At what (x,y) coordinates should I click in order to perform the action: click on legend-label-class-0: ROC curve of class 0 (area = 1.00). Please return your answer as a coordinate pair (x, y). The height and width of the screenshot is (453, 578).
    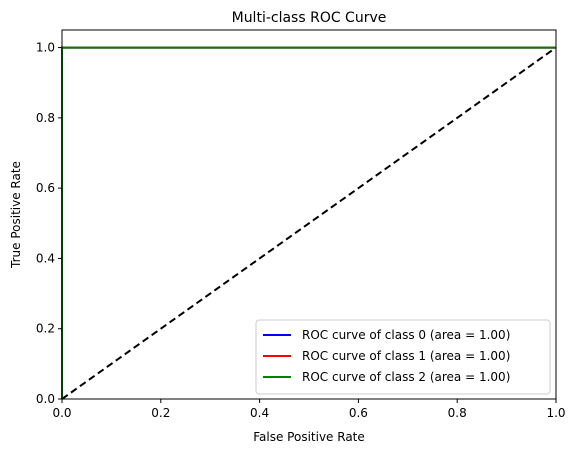
    Looking at the image, I should click on (406, 335).